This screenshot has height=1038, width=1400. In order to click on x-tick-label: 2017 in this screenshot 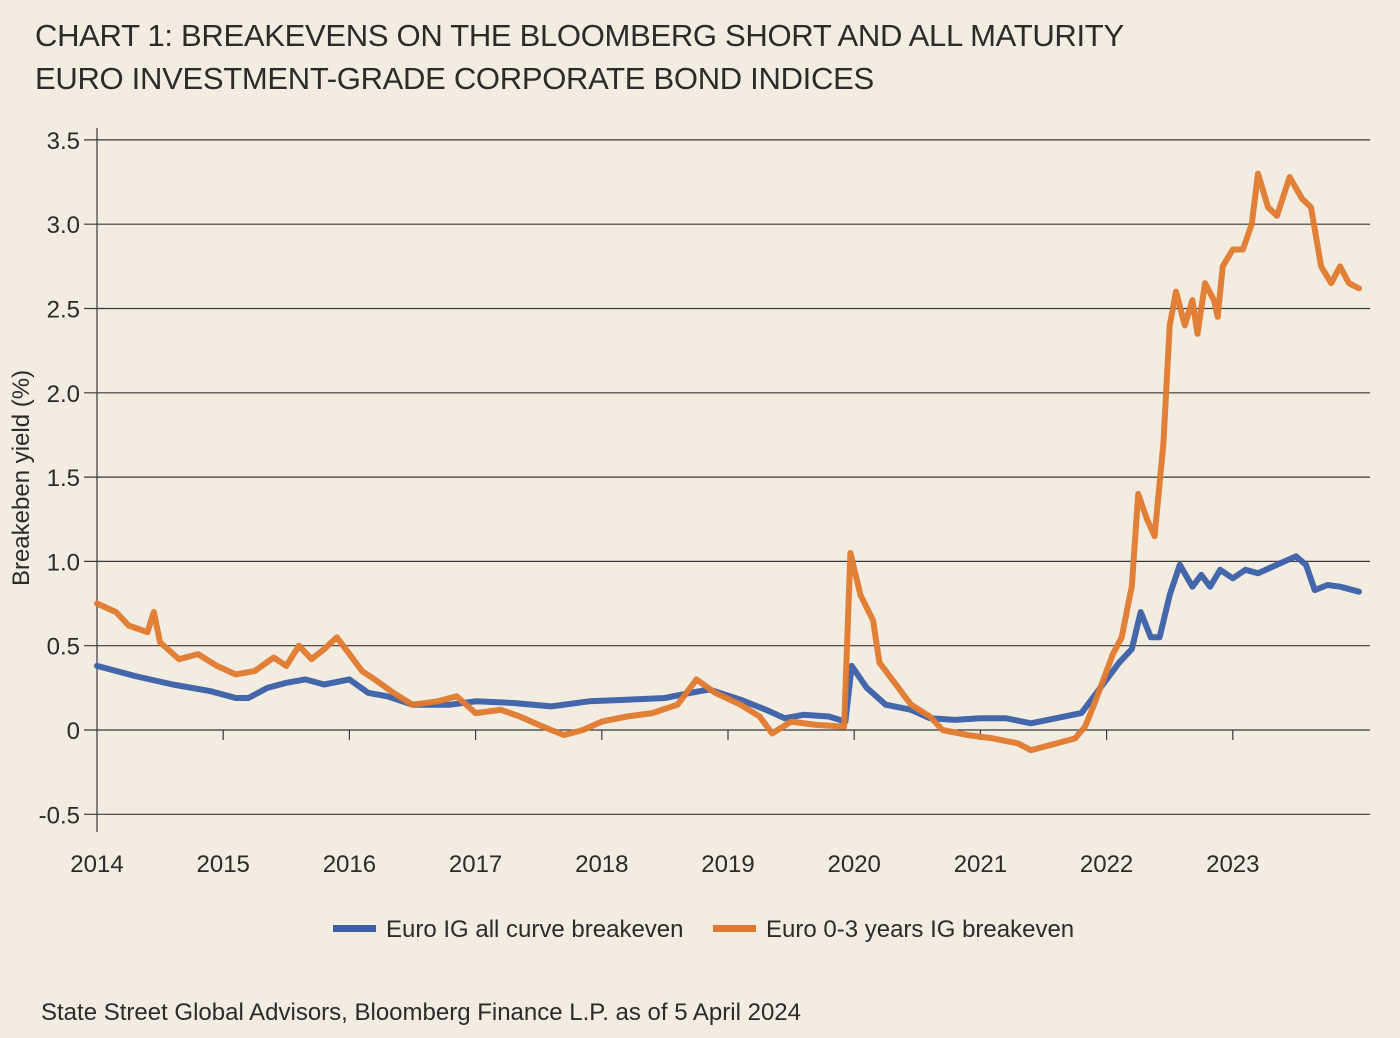, I will do `click(475, 864)`.